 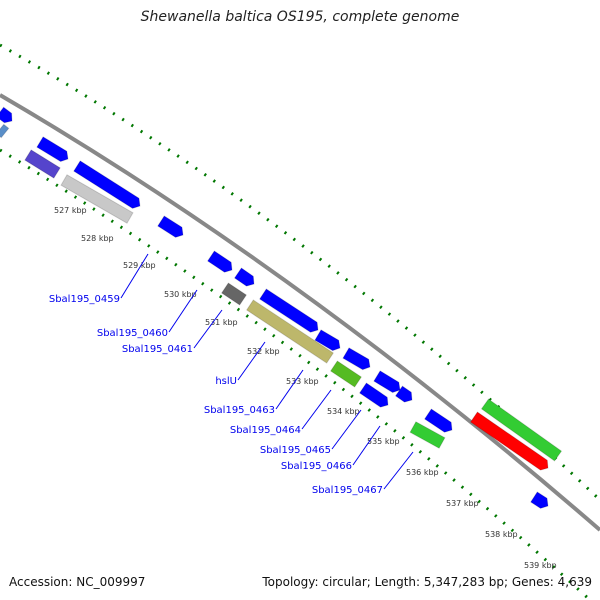 I want to click on tick-label: 533 kbp, so click(x=302, y=381).